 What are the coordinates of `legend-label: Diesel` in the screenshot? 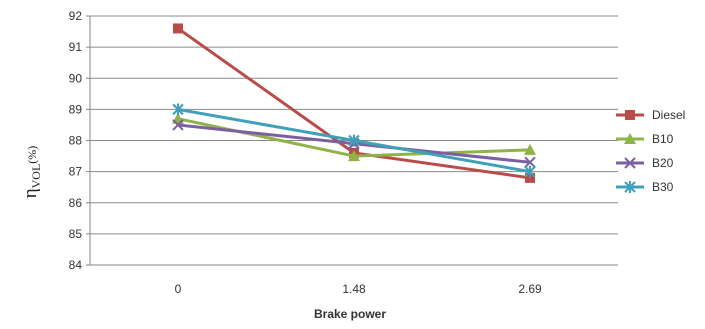 It's located at (668, 115).